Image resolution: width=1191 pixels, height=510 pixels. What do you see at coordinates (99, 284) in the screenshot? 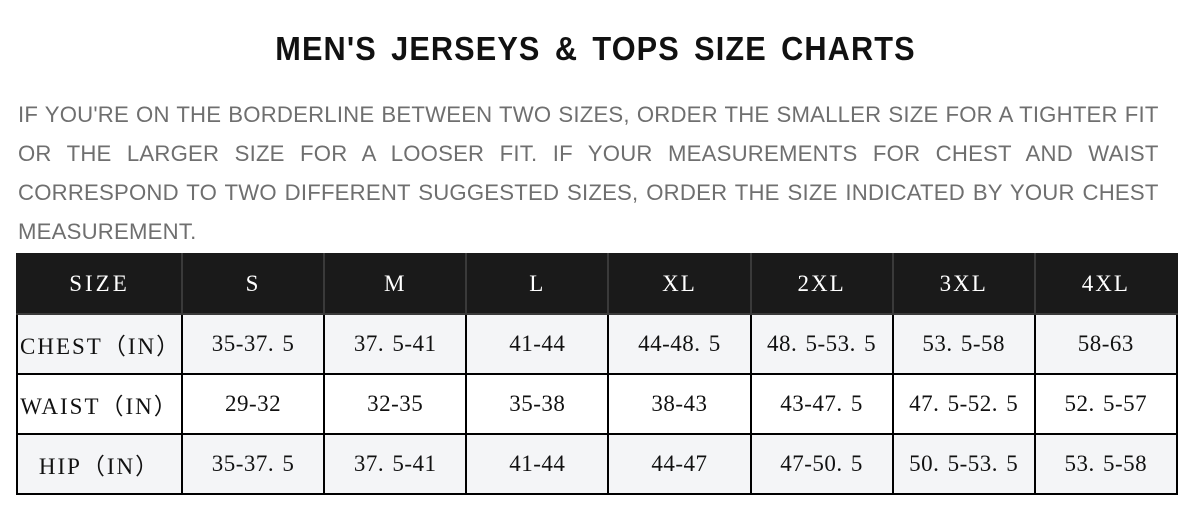
I see `column-header-size: SIZE` at bounding box center [99, 284].